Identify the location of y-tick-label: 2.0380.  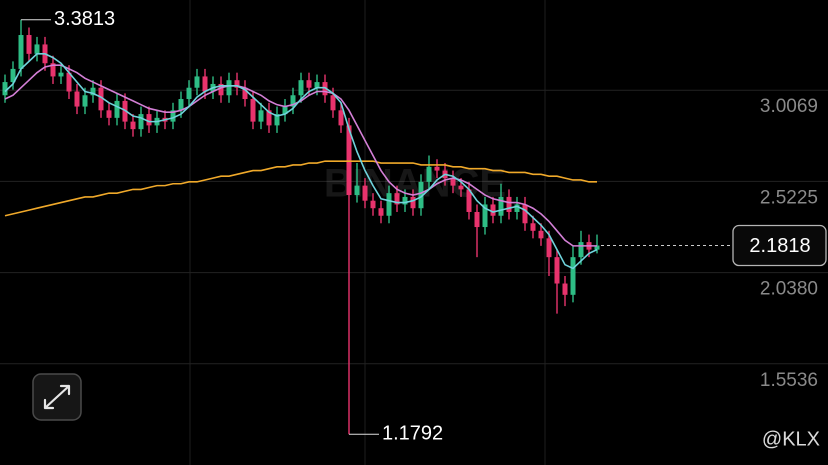
(789, 289).